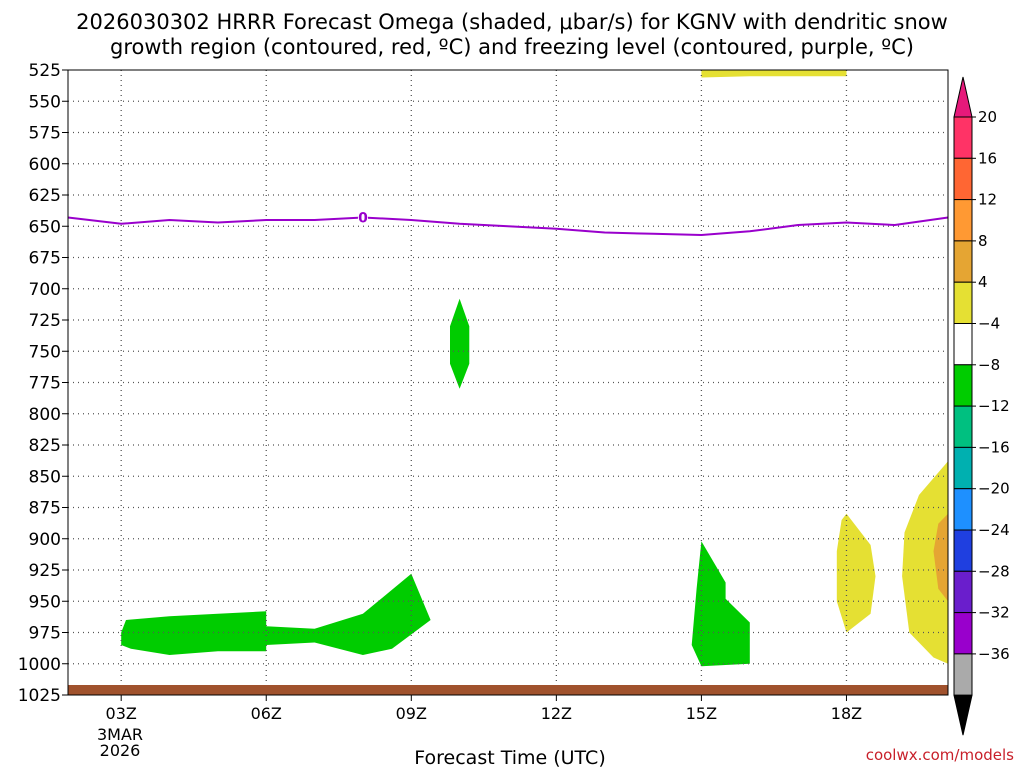  What do you see at coordinates (411, 713) in the screenshot?
I see `x-tick-label-09Z: 09Z` at bounding box center [411, 713].